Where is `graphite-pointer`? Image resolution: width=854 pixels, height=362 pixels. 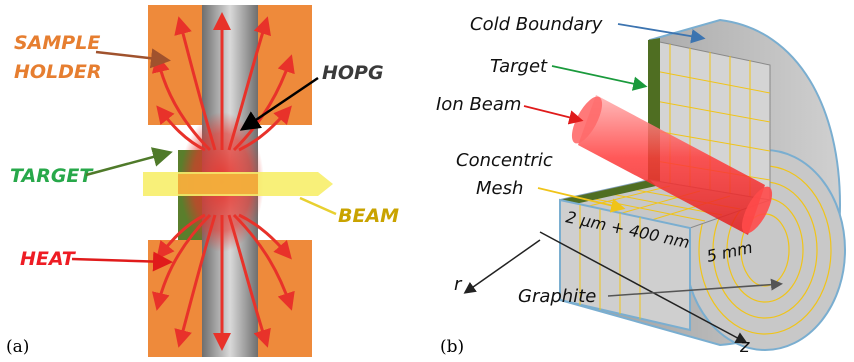 graphite-pointer is located at coordinates (695, 287).